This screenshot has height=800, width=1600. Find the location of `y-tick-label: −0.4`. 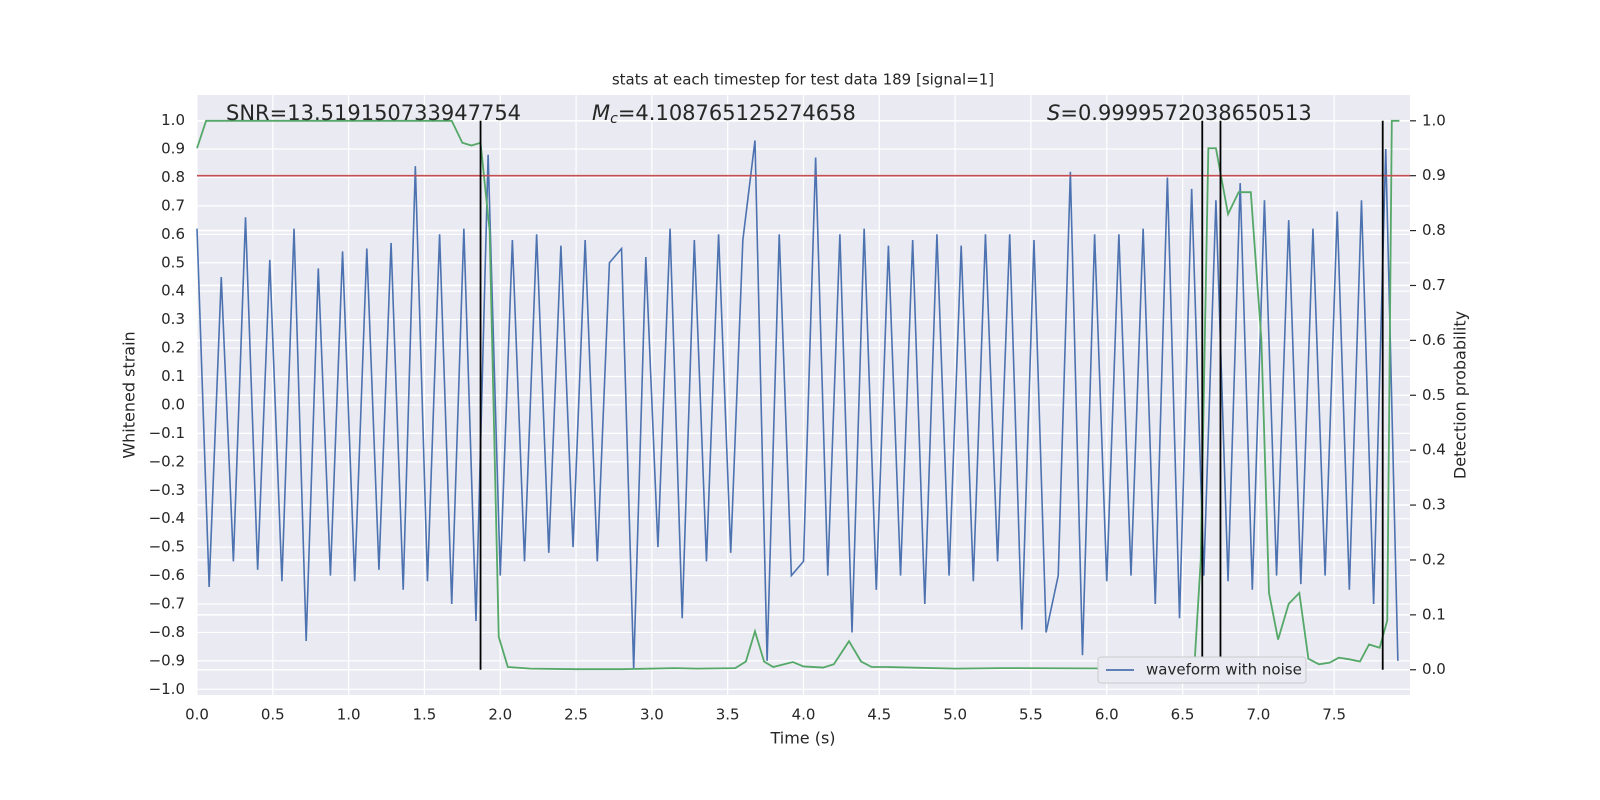

y-tick-label: −0.4 is located at coordinates (167, 518).